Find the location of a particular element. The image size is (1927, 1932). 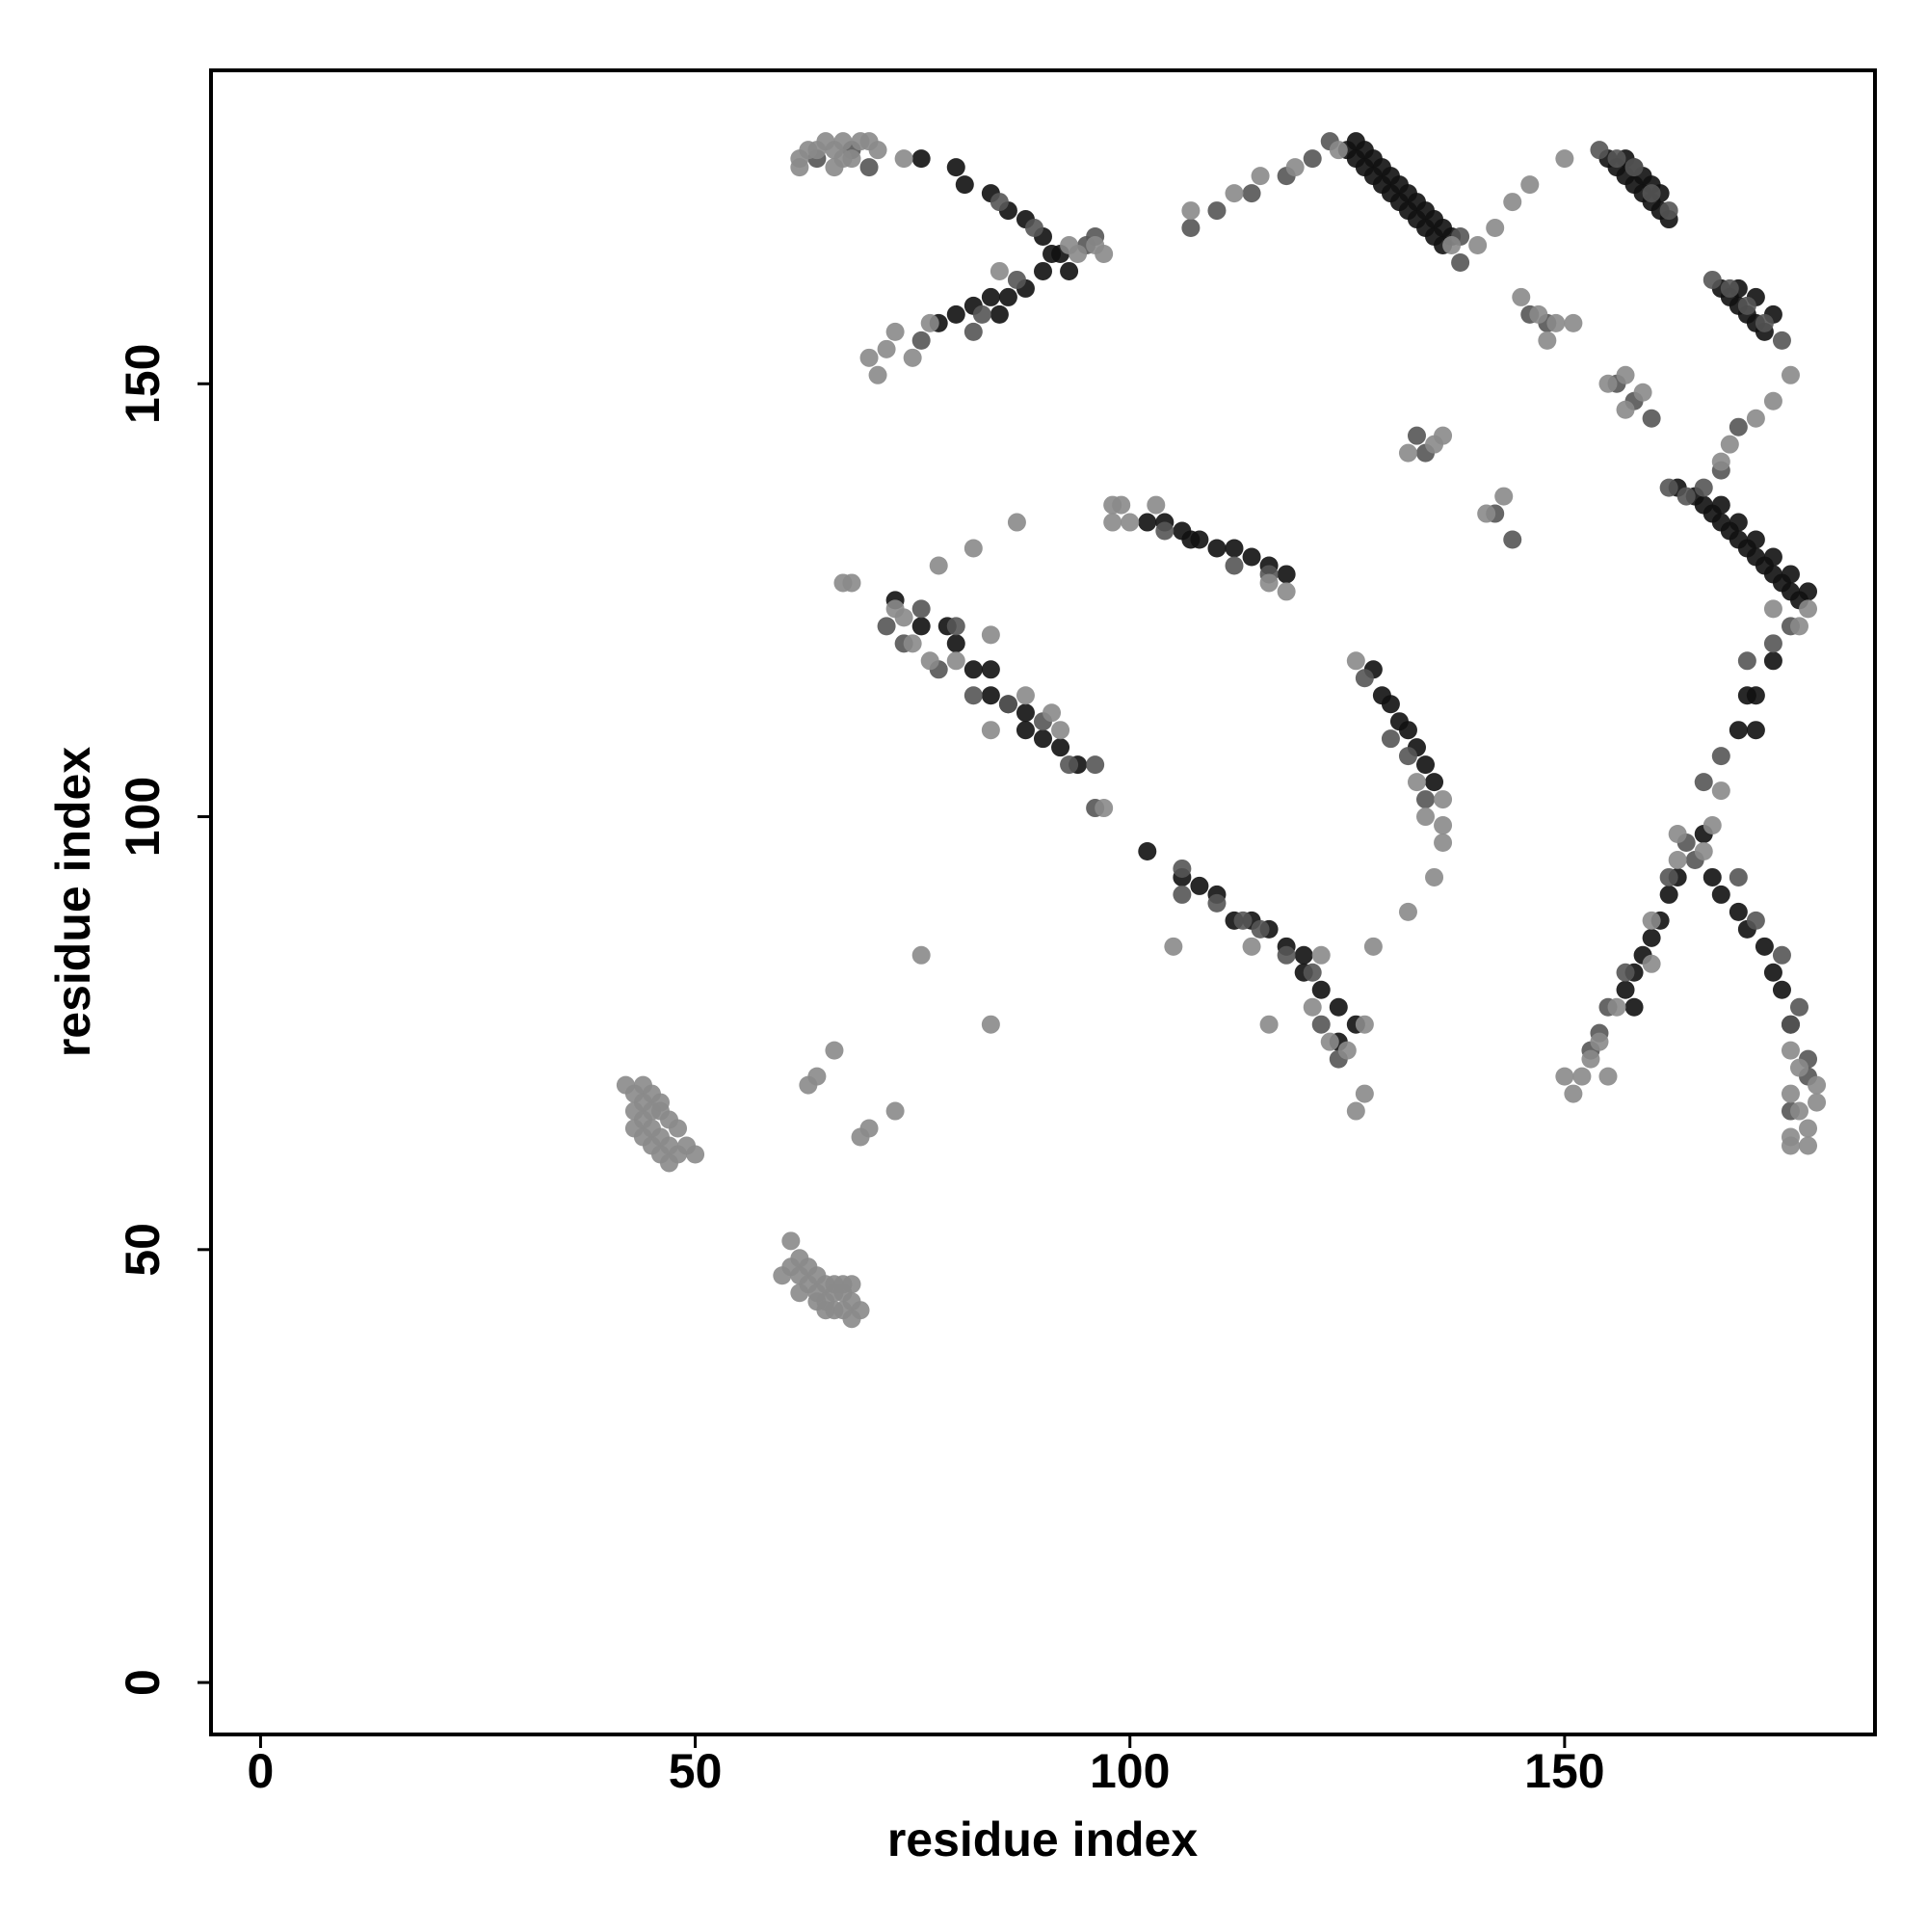

y-tick-label: 0 is located at coordinates (143, 1682).